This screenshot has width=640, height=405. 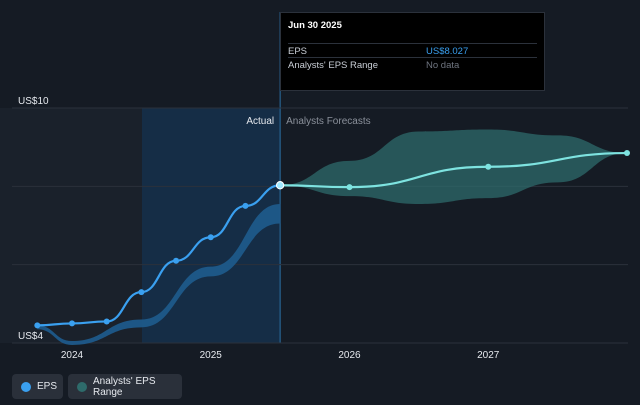 I want to click on tooltip-row-eps: EPS US$8.027, so click(x=412, y=50).